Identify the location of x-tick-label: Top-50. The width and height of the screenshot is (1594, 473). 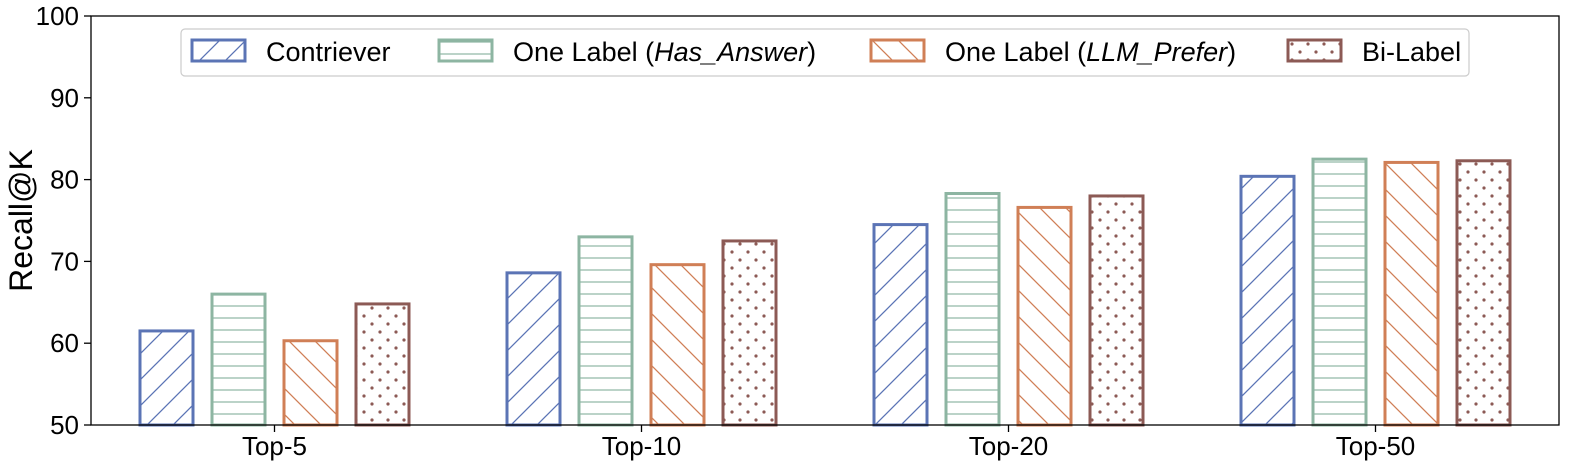
(1376, 446).